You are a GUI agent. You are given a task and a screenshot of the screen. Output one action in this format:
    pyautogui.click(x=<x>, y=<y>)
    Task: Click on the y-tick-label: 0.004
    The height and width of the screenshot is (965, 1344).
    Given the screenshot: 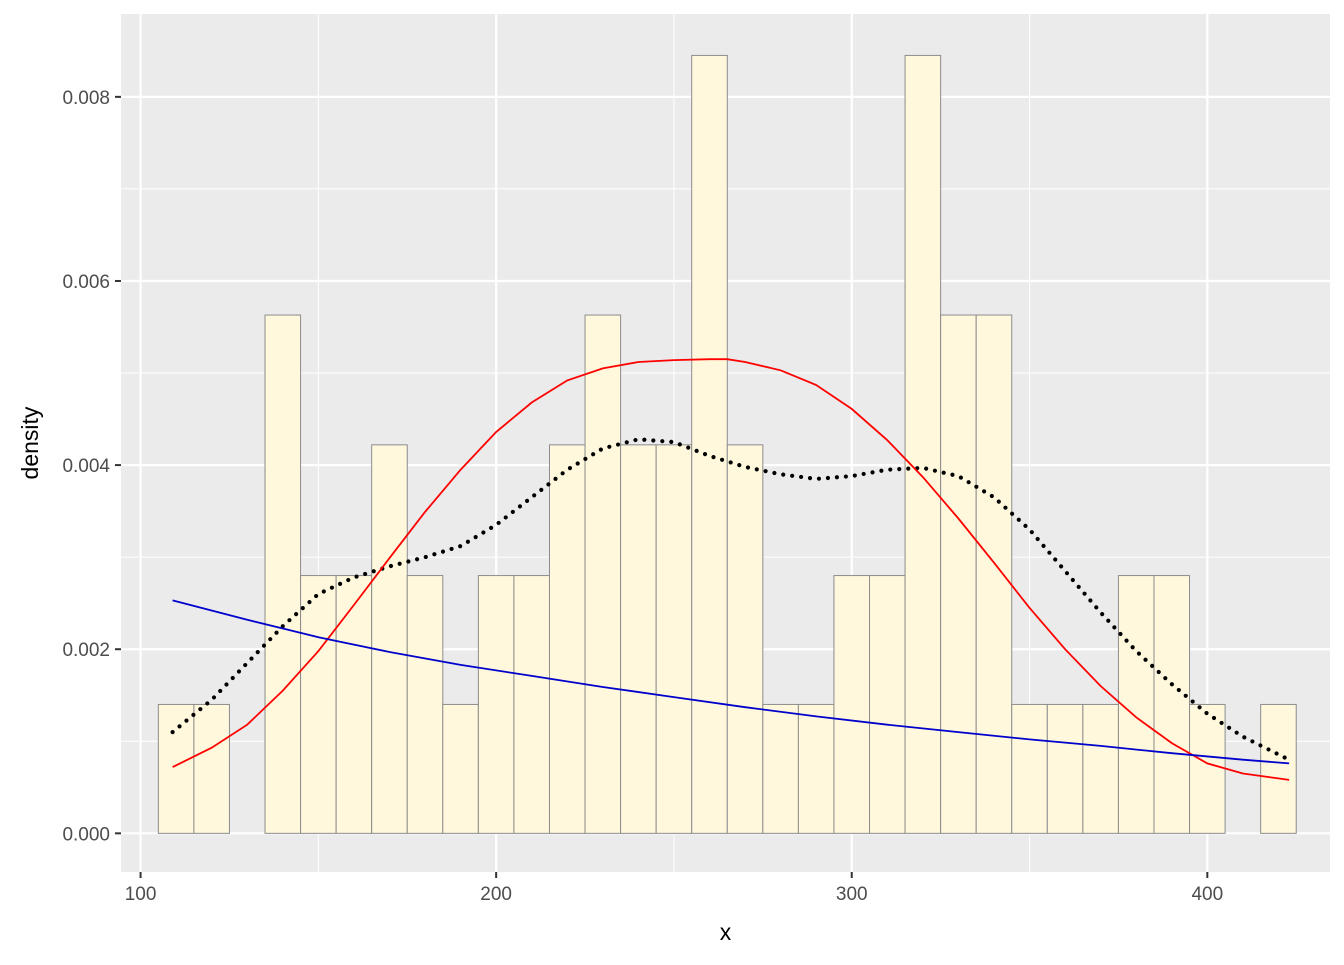 What is the action you would take?
    pyautogui.click(x=86, y=466)
    